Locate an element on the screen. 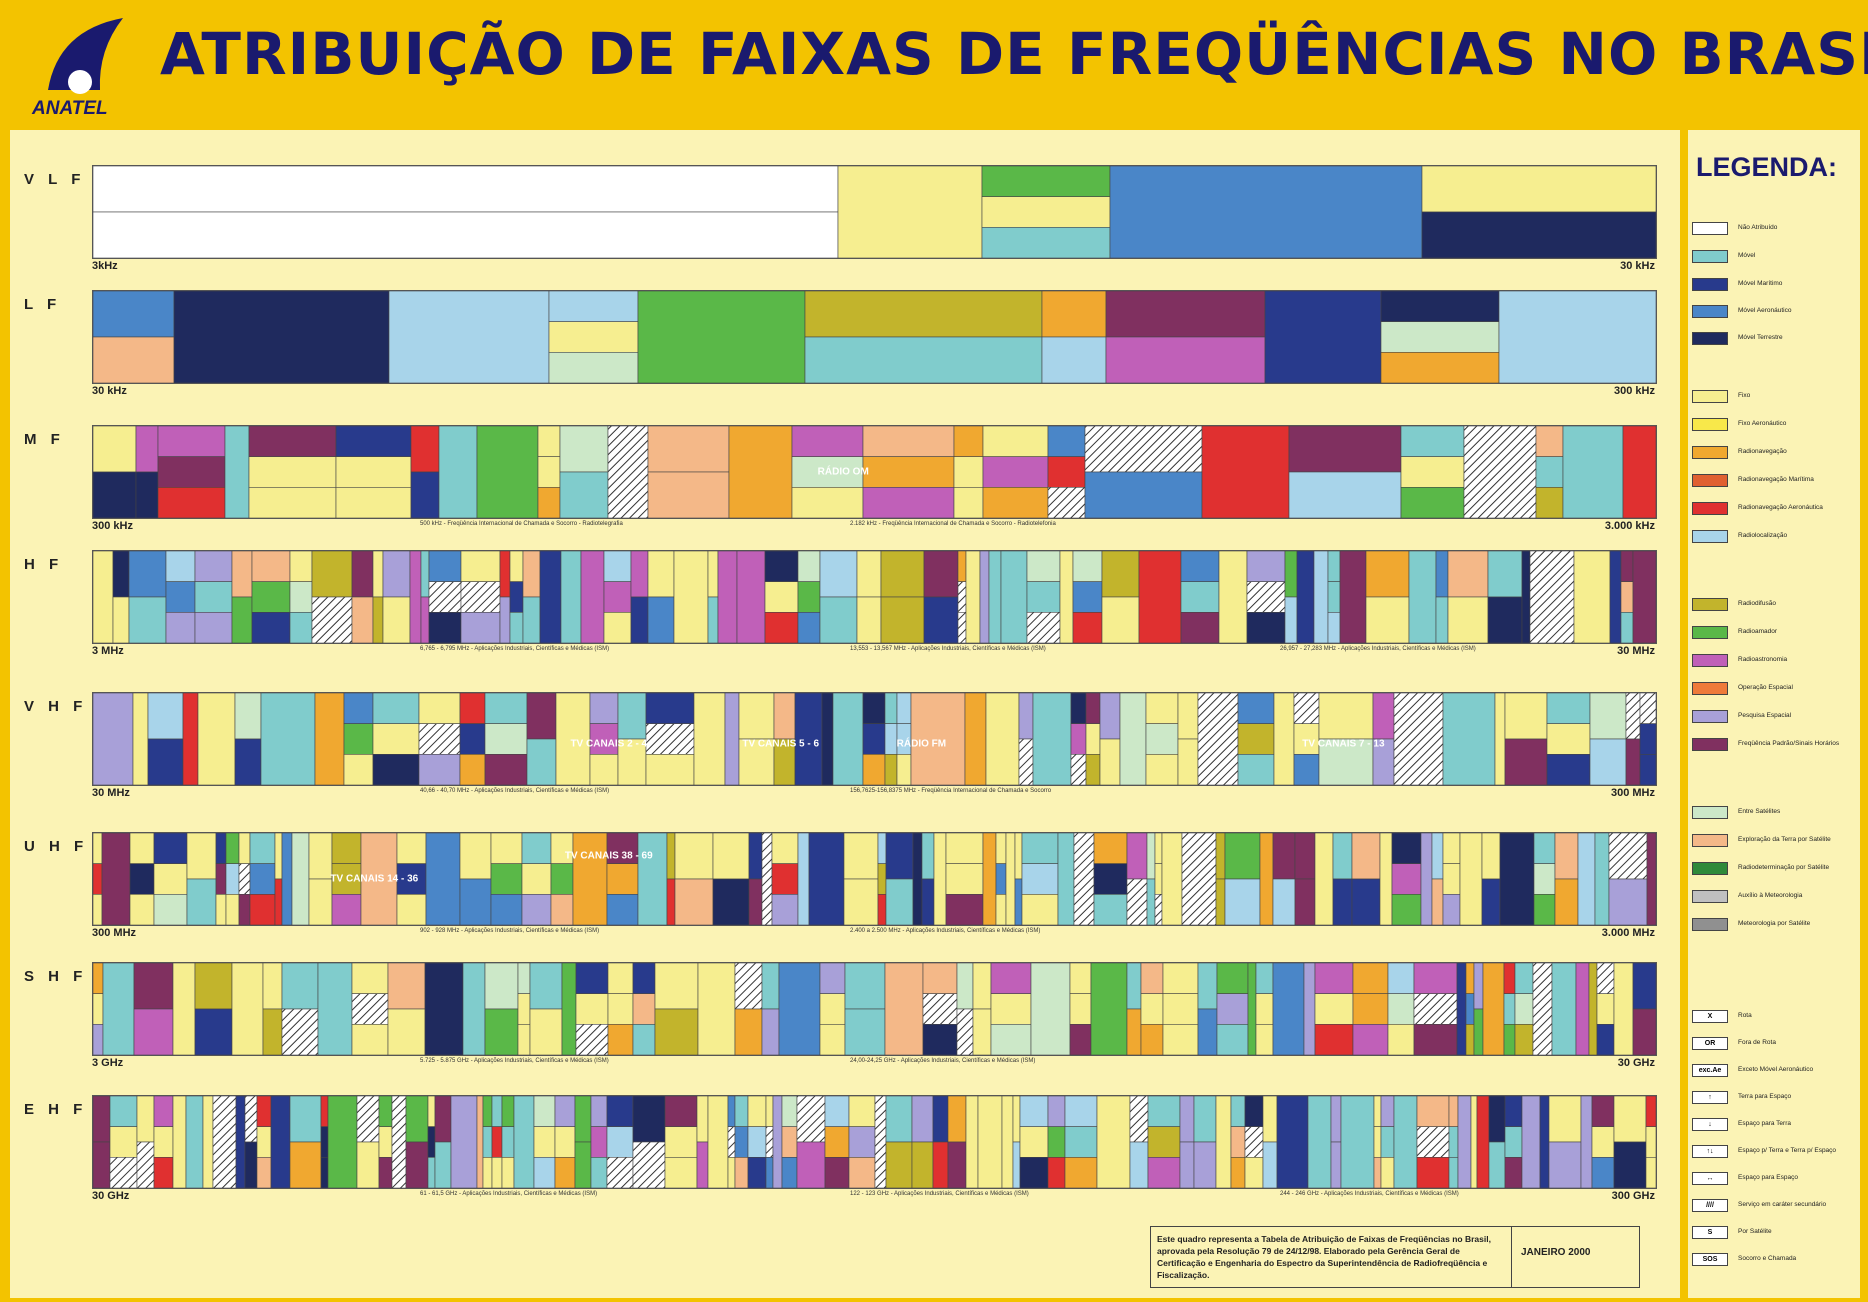  legend-item: Radionavegação is located at coordinates (1776, 453).